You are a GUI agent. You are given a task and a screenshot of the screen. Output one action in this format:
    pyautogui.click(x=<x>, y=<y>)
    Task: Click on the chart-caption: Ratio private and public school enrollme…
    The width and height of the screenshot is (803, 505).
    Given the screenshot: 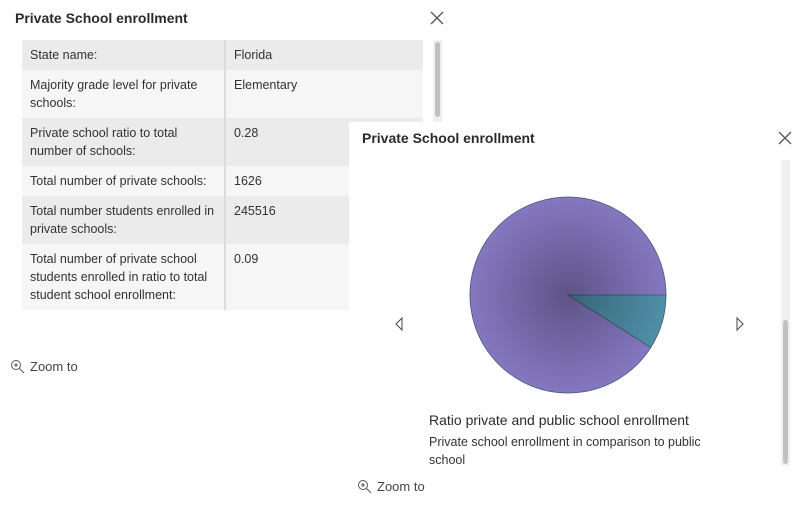 What is the action you would take?
    pyautogui.click(x=559, y=420)
    